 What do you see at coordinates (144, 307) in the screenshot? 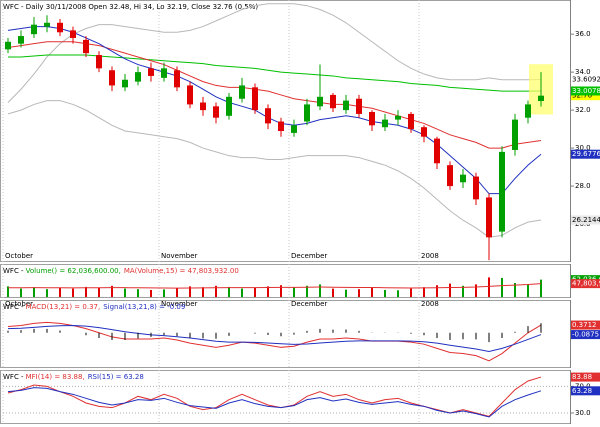
I see `legend-entry: Signal(13,21,8) = -0.09` at bounding box center [144, 307].